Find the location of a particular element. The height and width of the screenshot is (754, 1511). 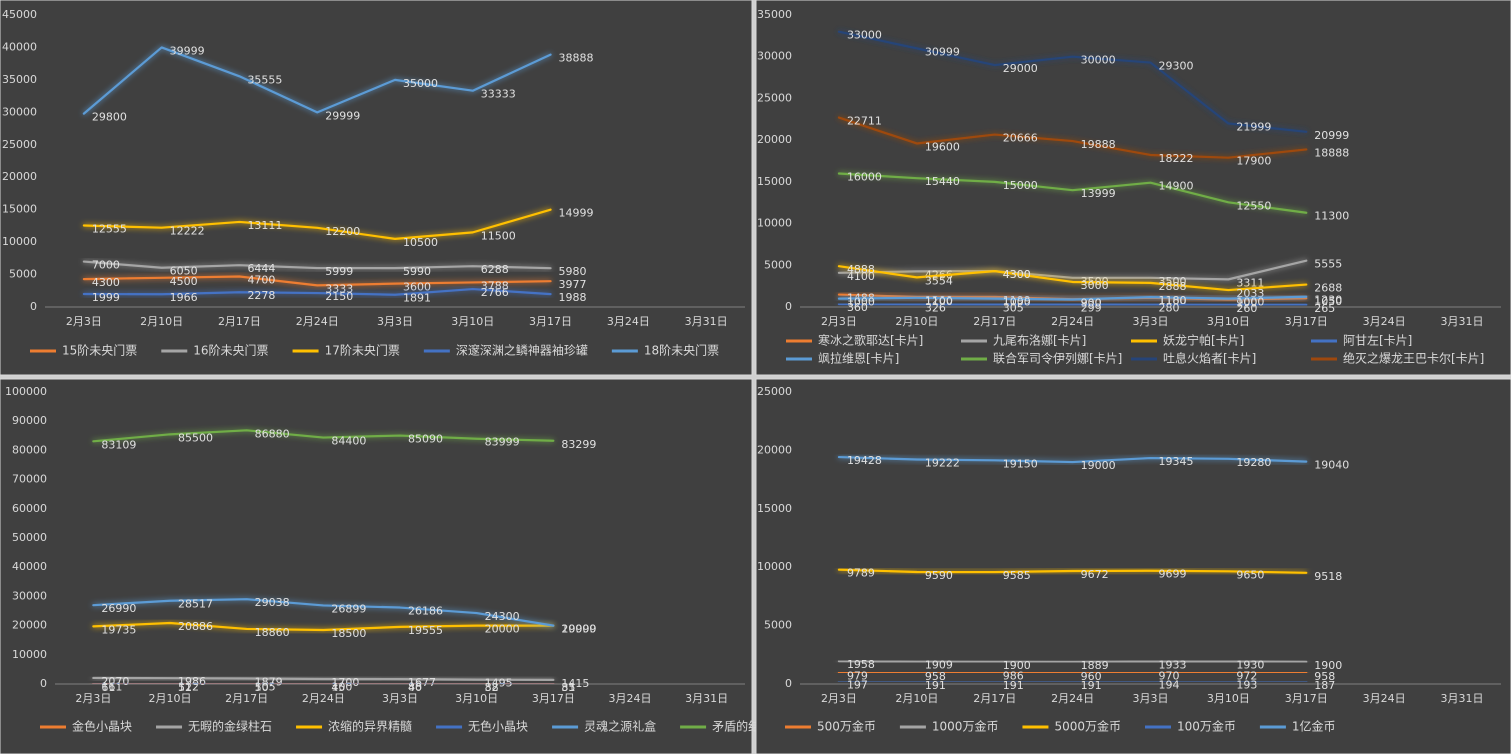

data-label: 1677 is located at coordinates (422, 682).